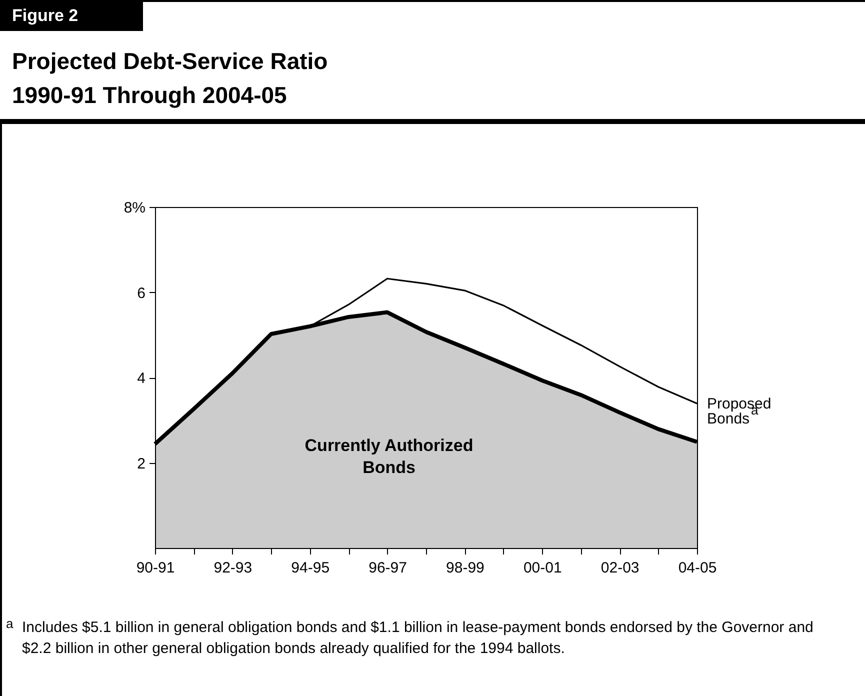 This screenshot has width=865, height=696. What do you see at coordinates (542, 568) in the screenshot?
I see `x-tick-label: 00-01` at bounding box center [542, 568].